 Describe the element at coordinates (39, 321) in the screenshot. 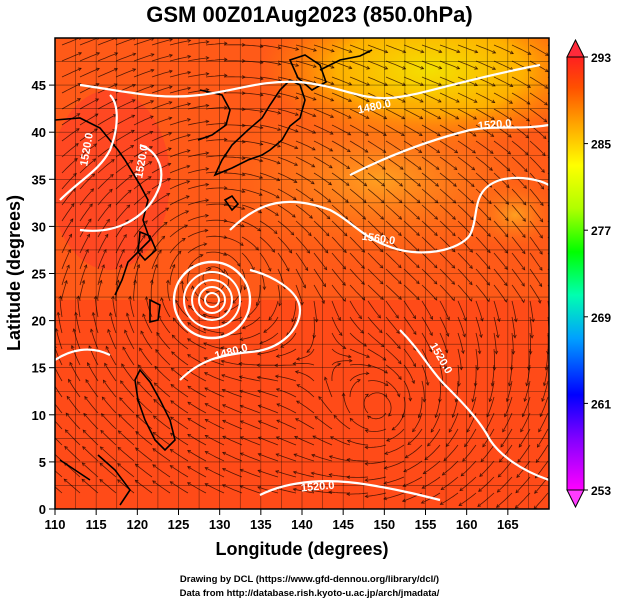

I see `y-tick-label: 20` at that location.